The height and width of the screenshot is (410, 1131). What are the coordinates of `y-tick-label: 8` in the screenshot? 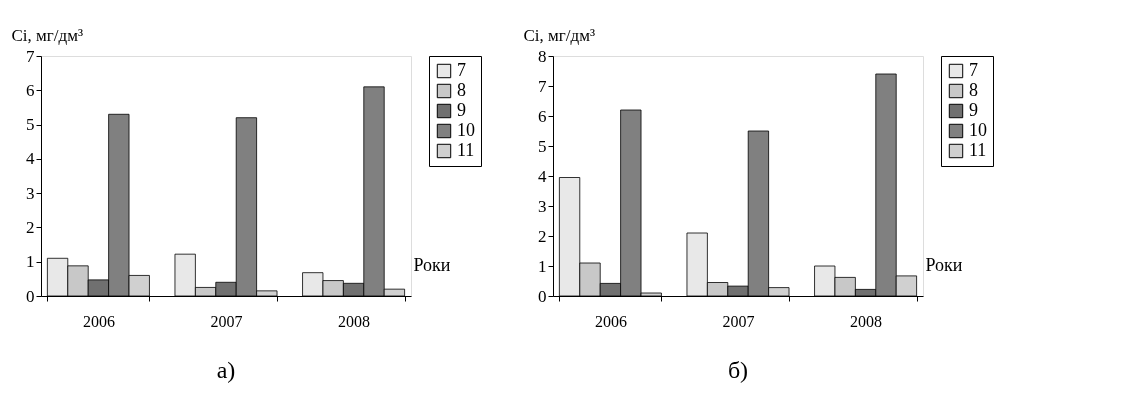 It's located at (542, 56).